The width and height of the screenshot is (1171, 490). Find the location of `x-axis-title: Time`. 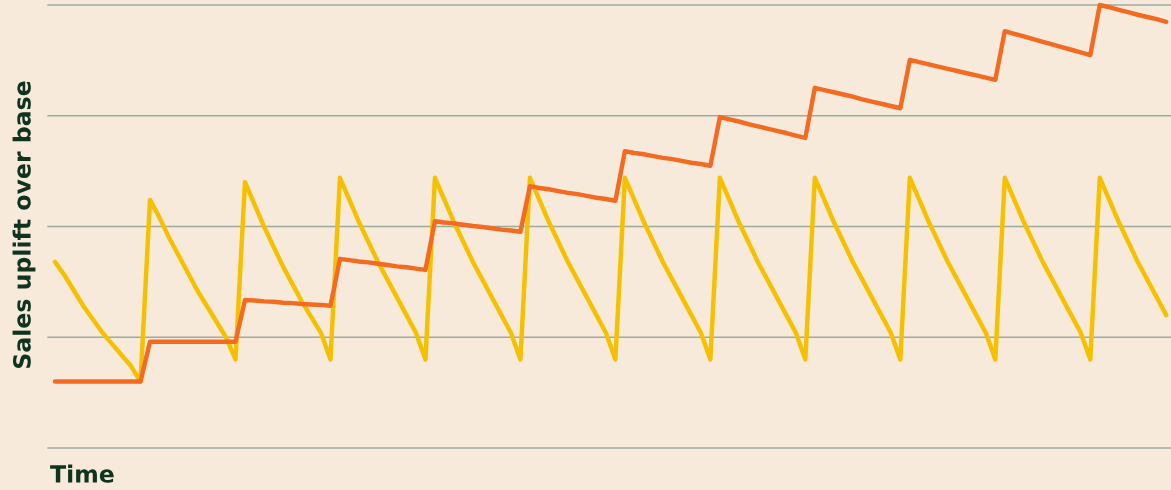

x-axis-title: Time is located at coordinates (82, 473).